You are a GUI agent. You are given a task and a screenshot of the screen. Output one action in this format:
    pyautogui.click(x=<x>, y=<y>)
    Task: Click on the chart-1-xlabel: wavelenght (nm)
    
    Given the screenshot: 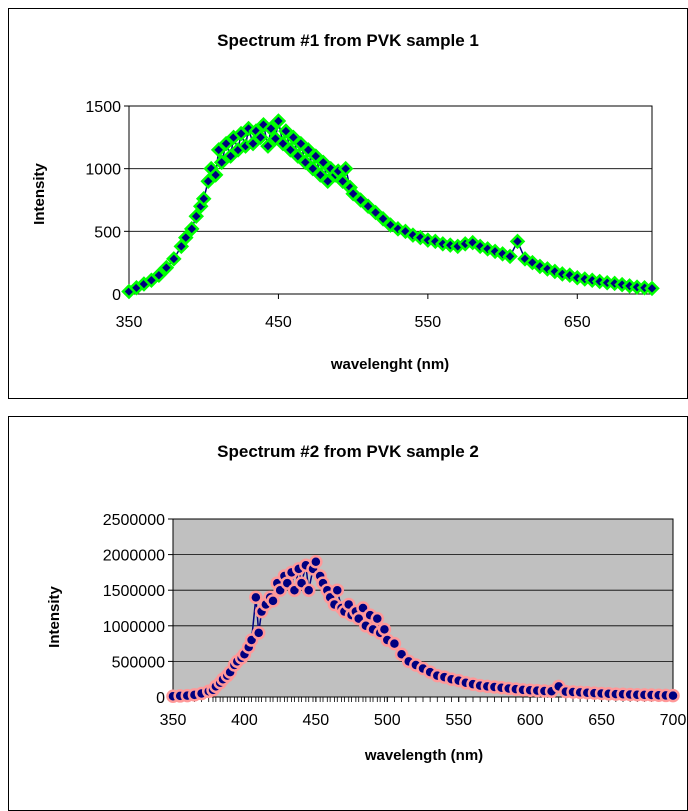 What is the action you would take?
    pyautogui.click(x=389, y=364)
    